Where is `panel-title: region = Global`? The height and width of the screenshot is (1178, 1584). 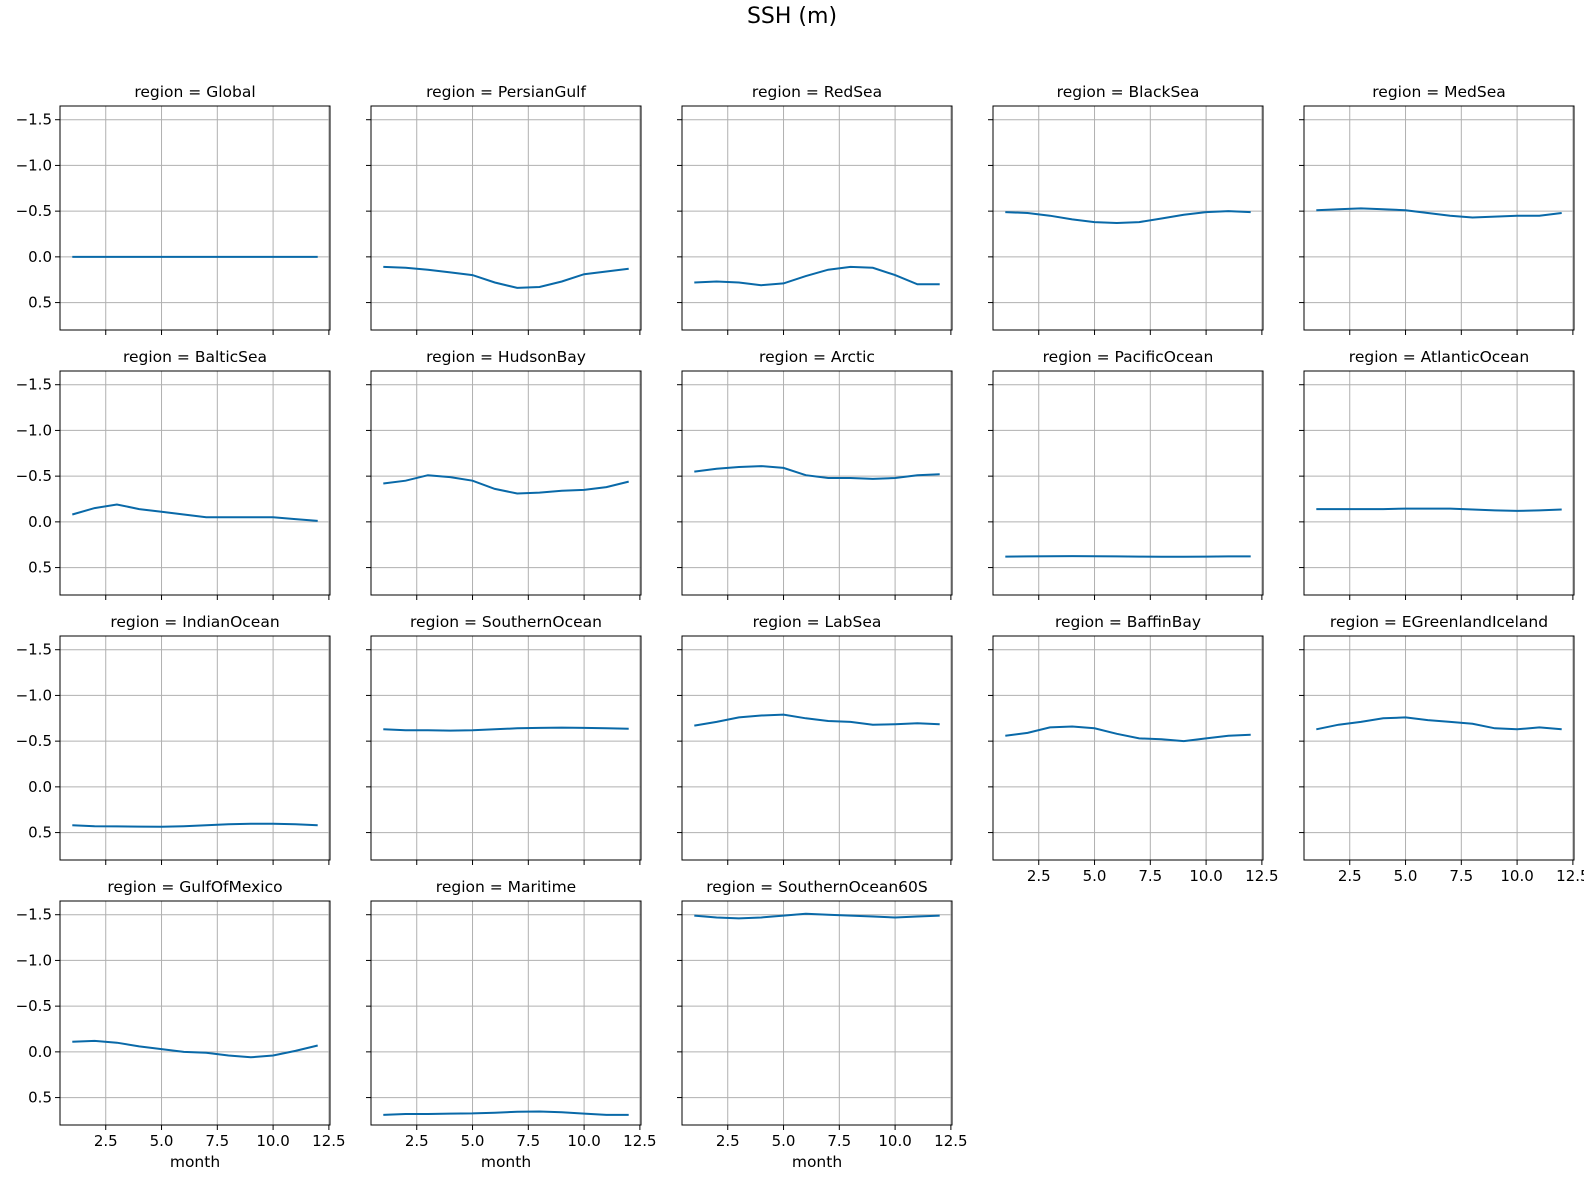 panel-title: region = Global is located at coordinates (194, 92).